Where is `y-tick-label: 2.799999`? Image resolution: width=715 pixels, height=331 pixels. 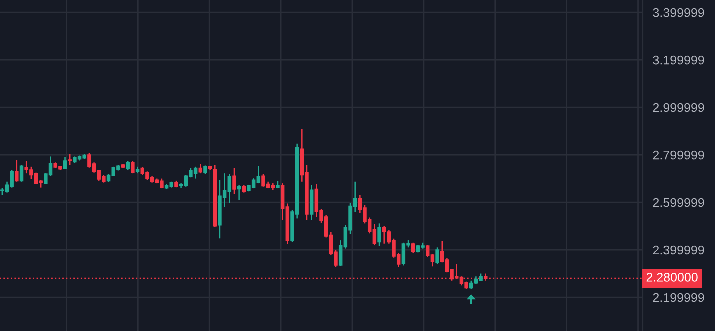 y-tick-label: 2.799999 is located at coordinates (678, 155).